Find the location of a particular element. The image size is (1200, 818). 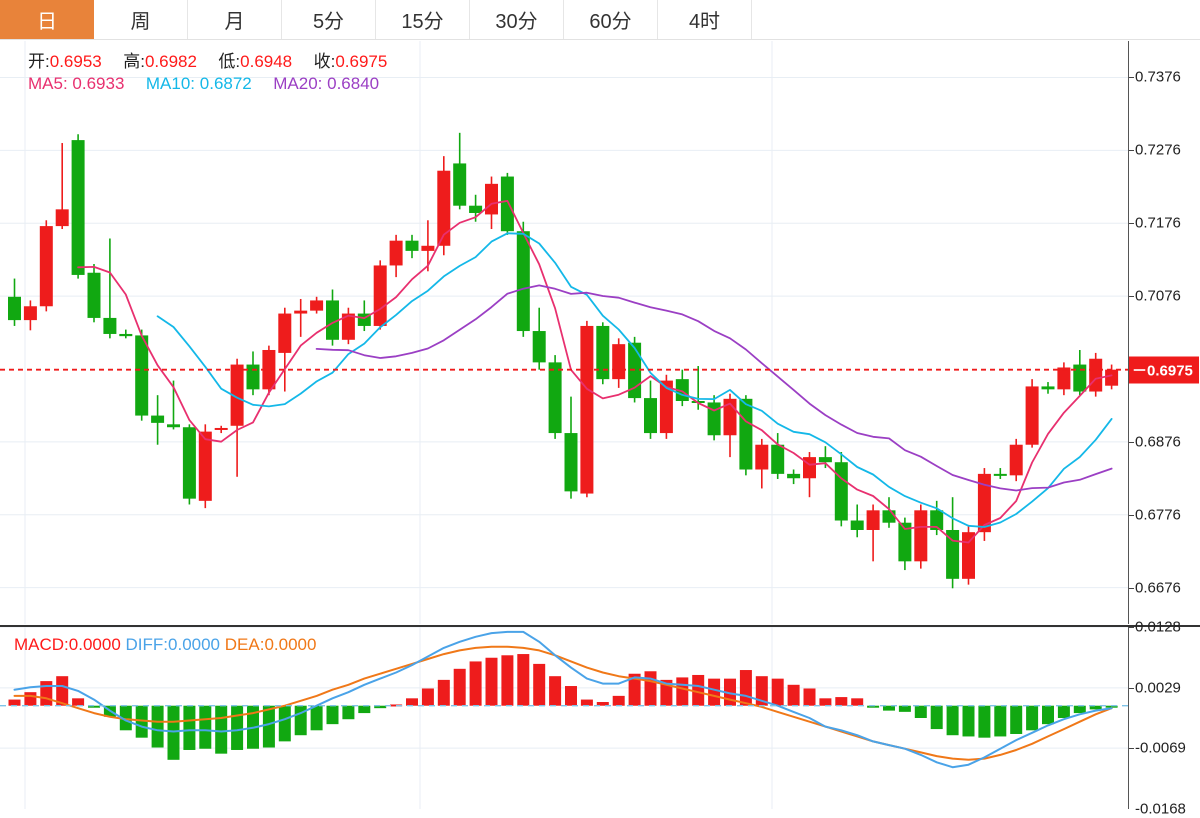

period-tab-6: 60分 is located at coordinates (611, 19).